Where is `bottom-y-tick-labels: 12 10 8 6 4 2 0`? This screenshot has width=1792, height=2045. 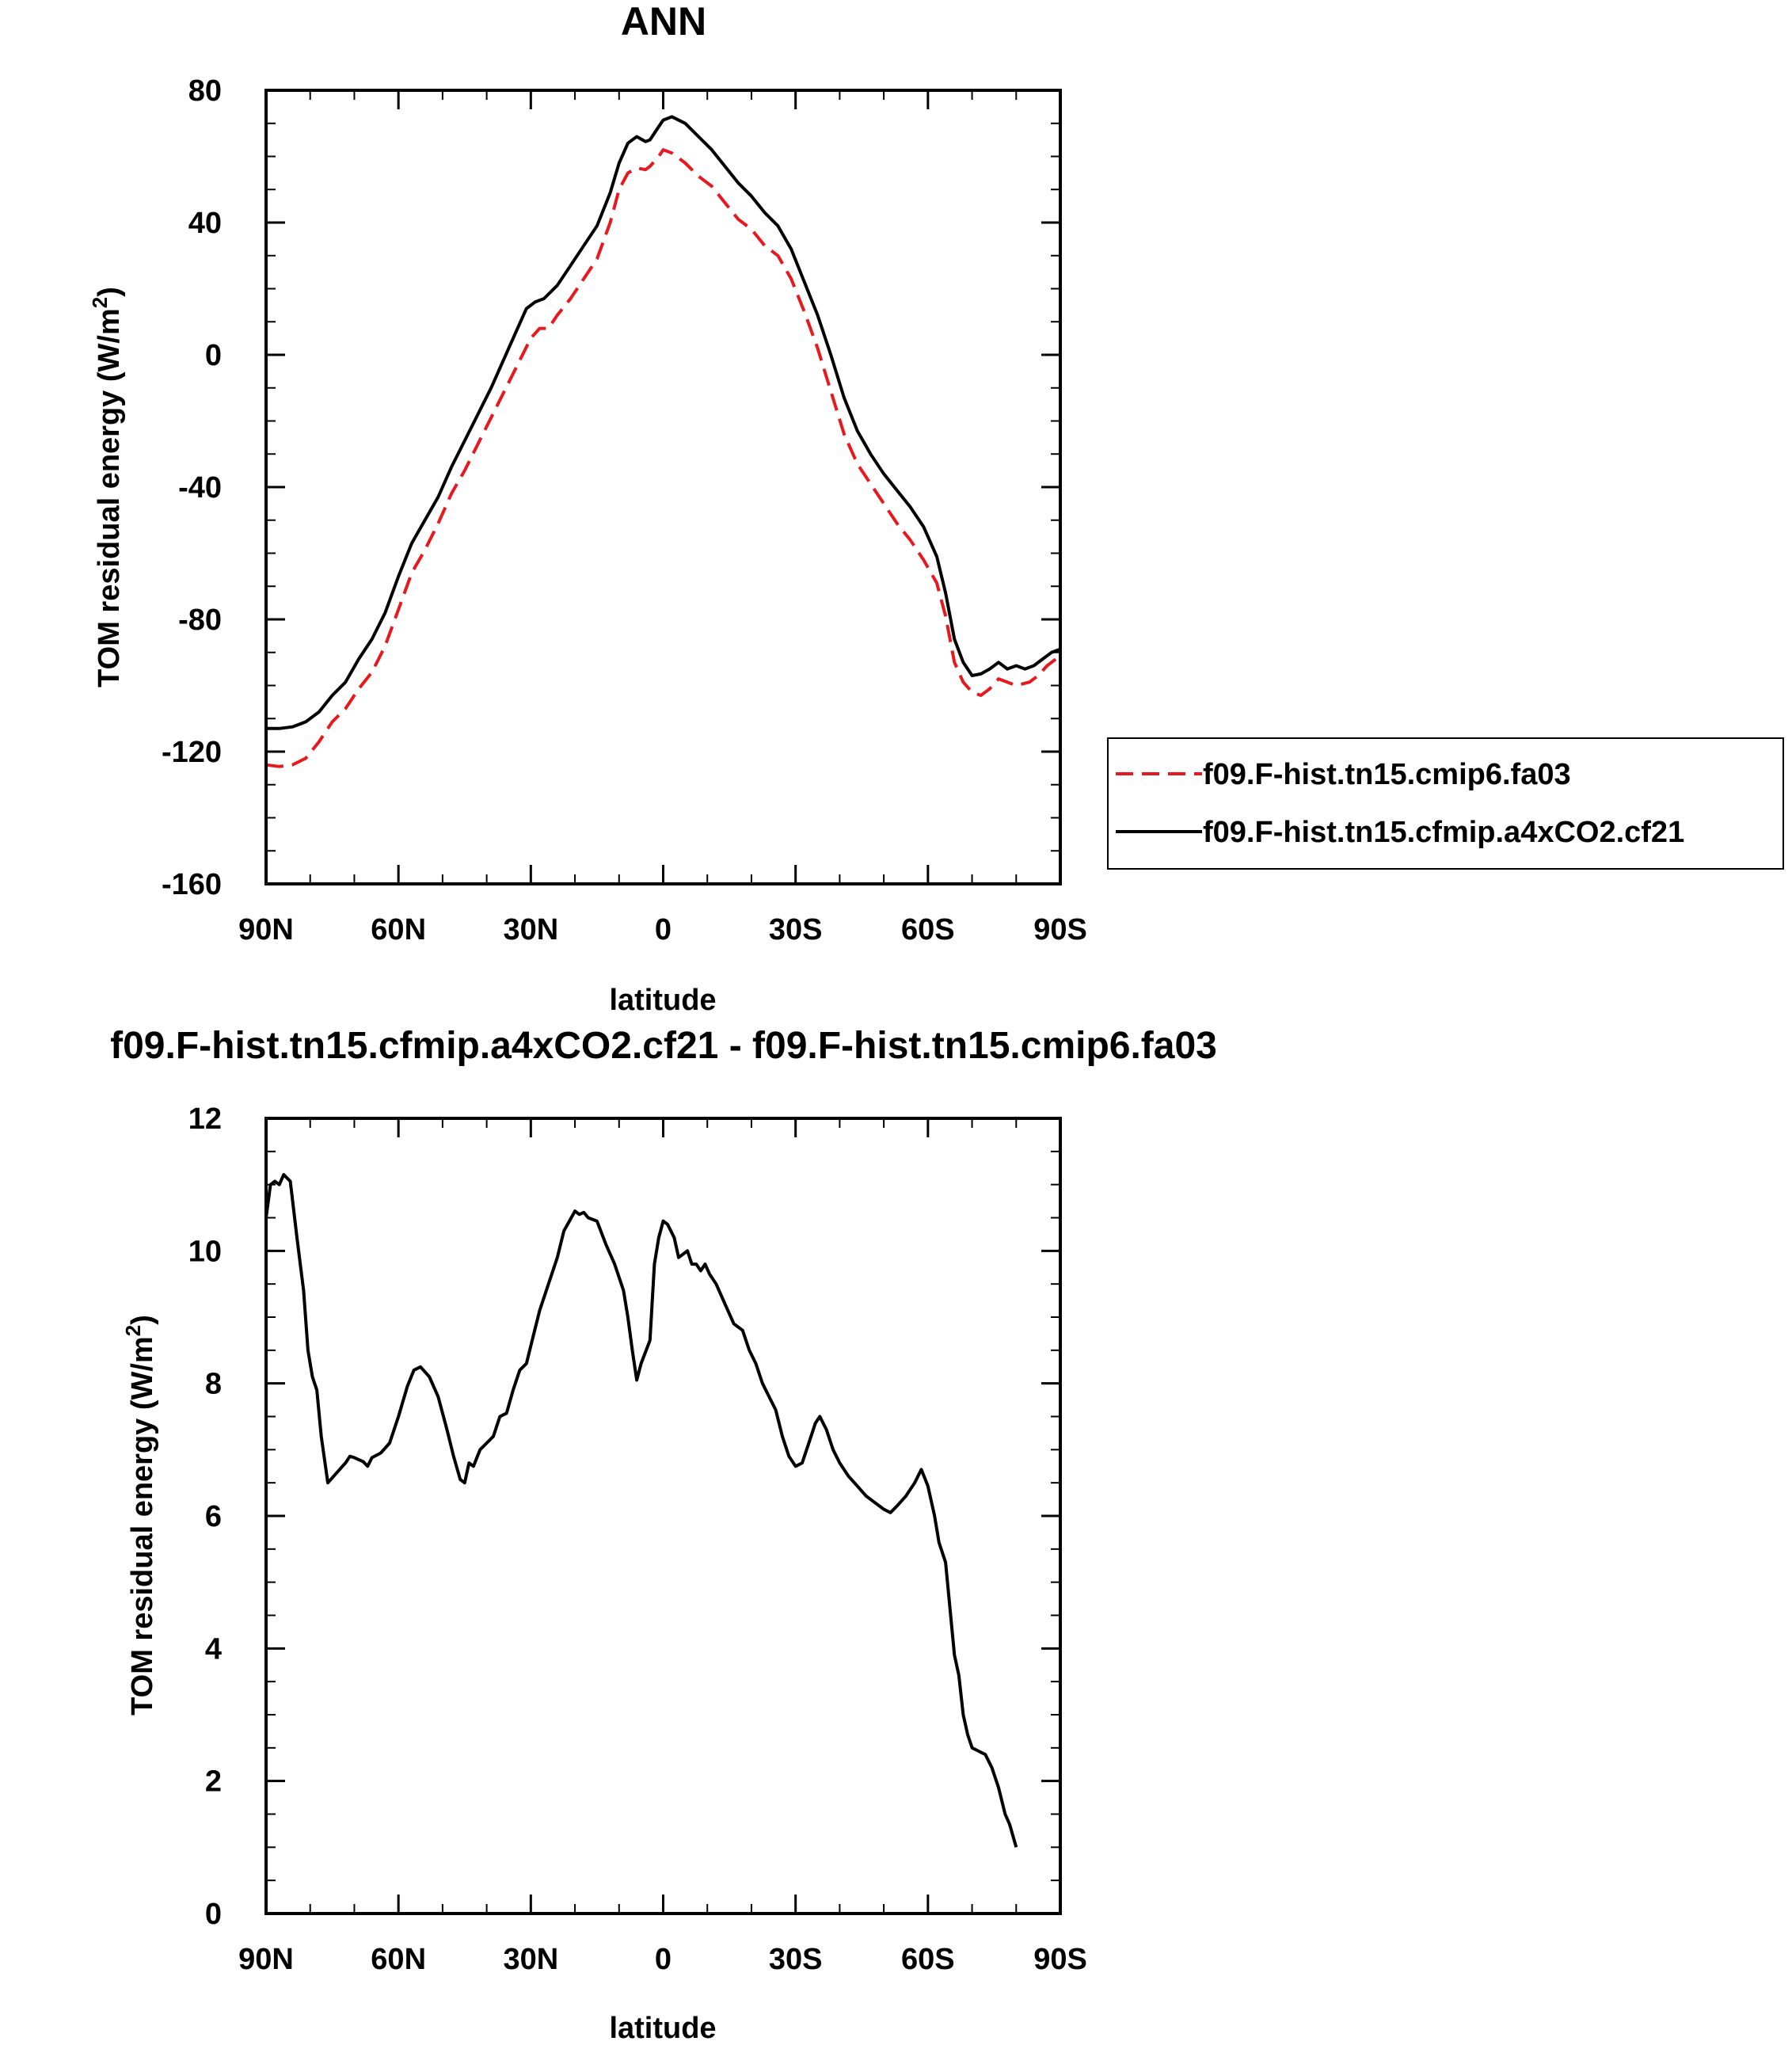 bottom-y-tick-labels: 12 10 8 6 4 2 0 is located at coordinates (205, 1516).